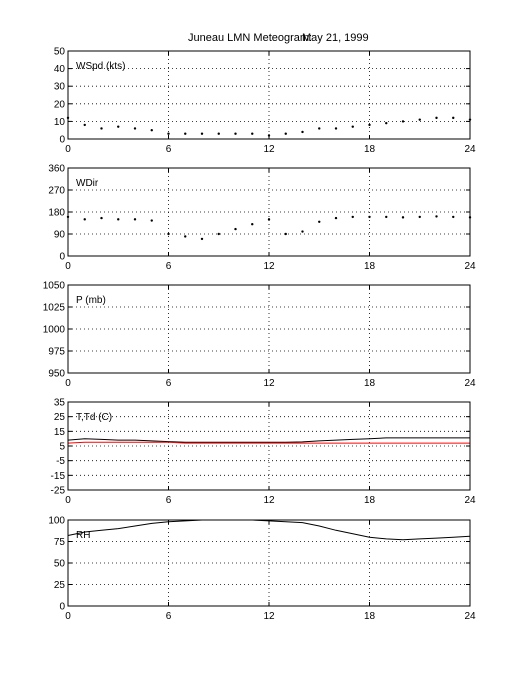 Image resolution: width=520 pixels, height=683 pixels. I want to click on temp-ytick-label: 5, so click(62, 447).